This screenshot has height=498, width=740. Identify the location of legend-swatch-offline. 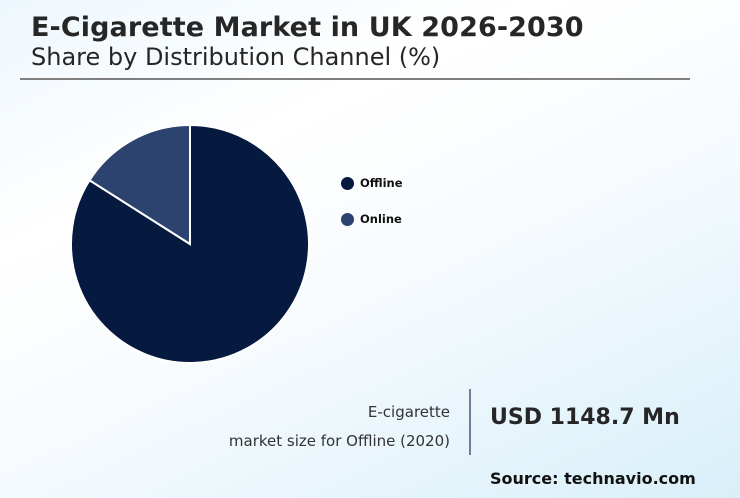
(347, 183).